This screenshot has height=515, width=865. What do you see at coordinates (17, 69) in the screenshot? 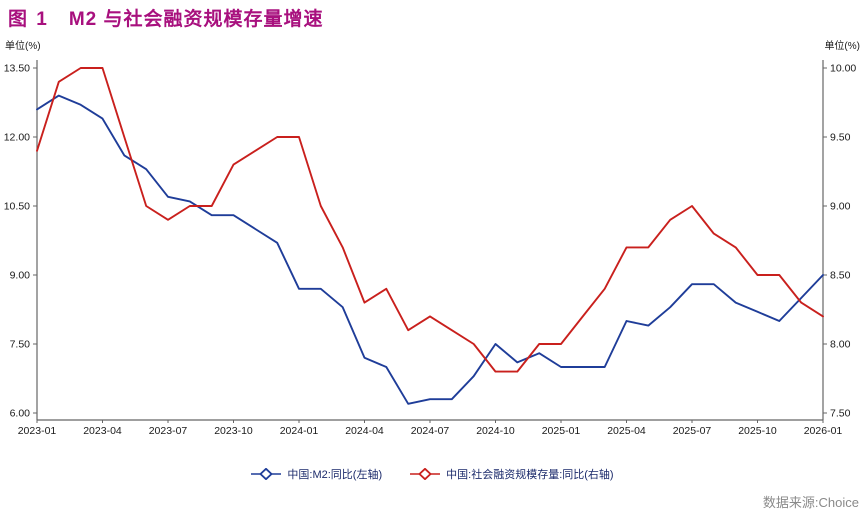
I see `left-axis-tick-label: 13.50` at bounding box center [17, 69].